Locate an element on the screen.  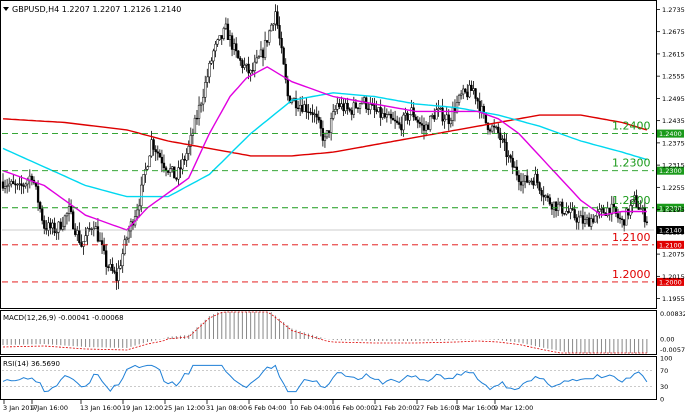
rsi-tick-label: 0 is located at coordinates (662, 400).